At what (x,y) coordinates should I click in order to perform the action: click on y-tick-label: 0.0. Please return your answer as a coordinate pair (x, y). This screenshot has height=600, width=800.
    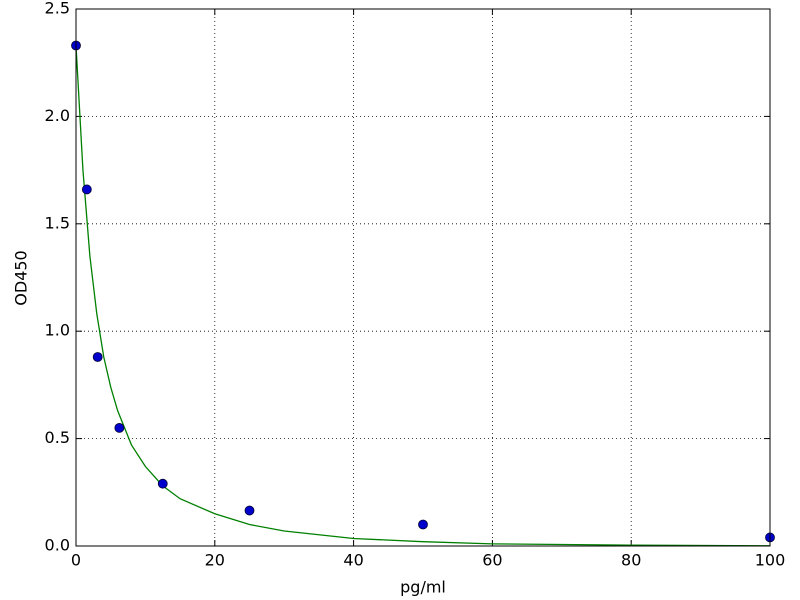
    Looking at the image, I should click on (57, 545).